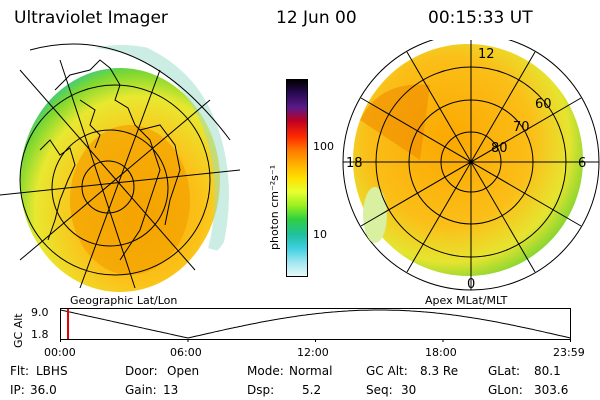  What do you see at coordinates (504, 371) in the screenshot?
I see `glat-label: GLat:` at bounding box center [504, 371].